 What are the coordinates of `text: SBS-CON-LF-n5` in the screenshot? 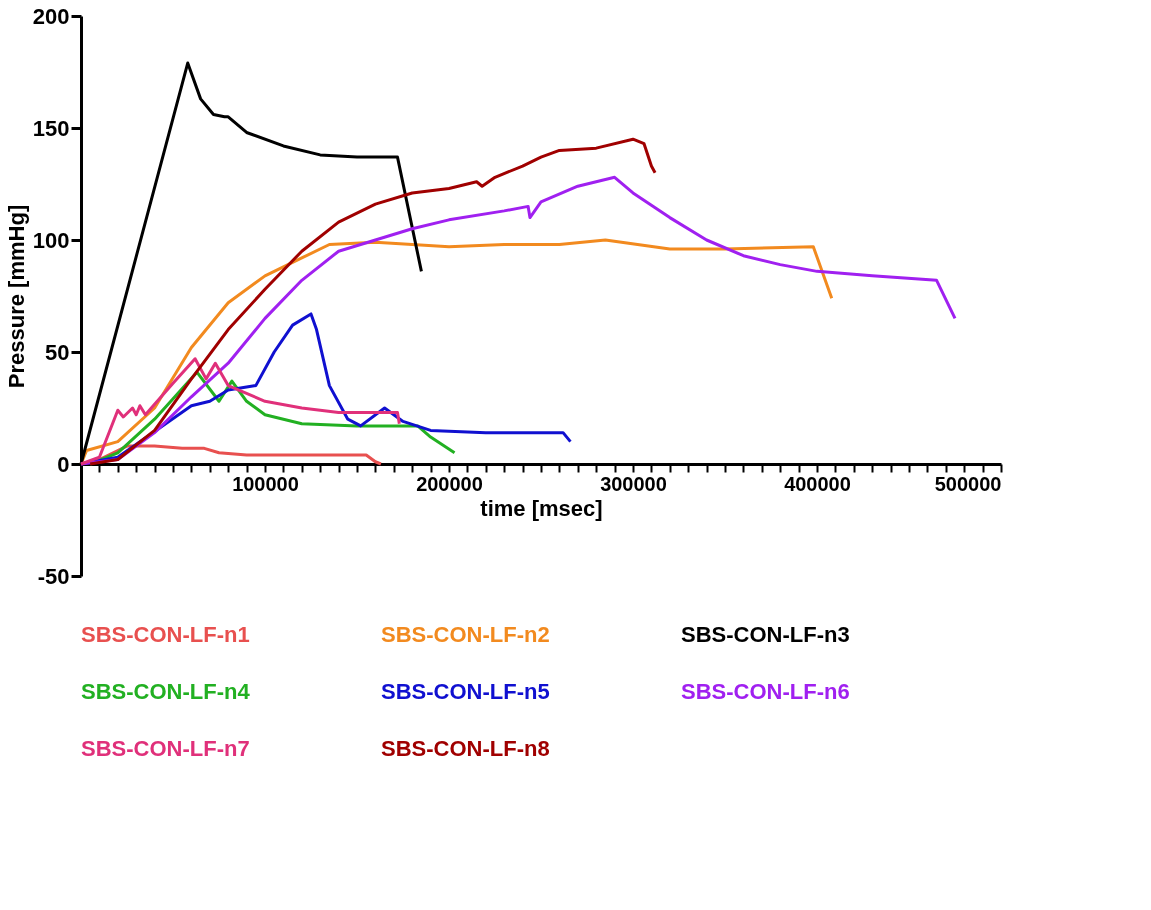 It's located at (465, 691).